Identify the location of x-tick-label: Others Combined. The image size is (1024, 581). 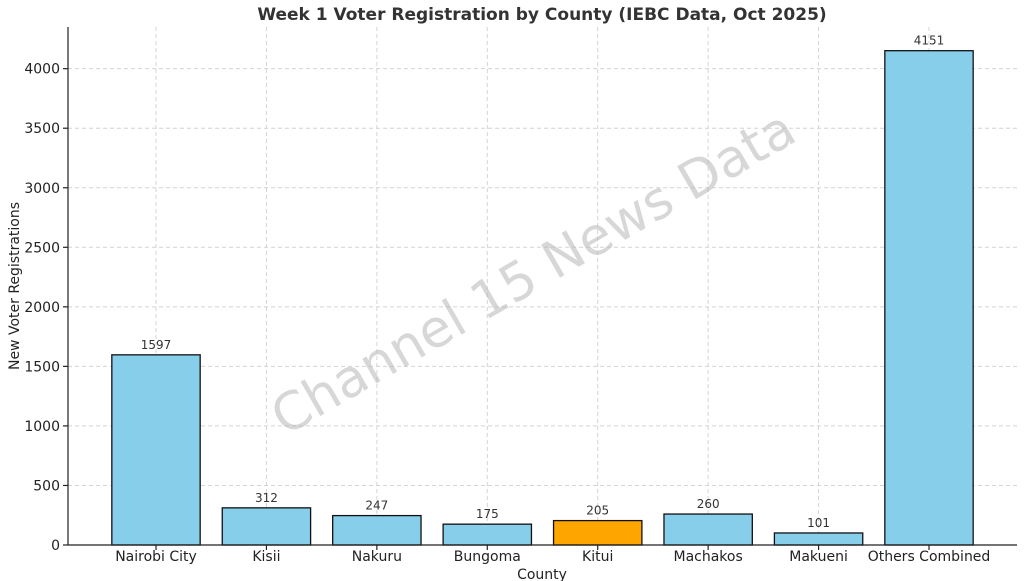
(929, 557).